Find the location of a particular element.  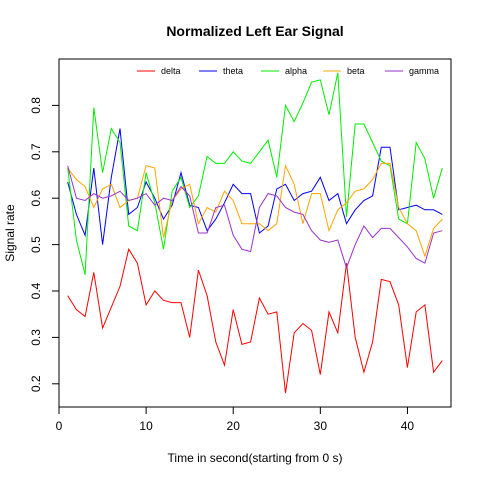

y-tick-label: 0.3 is located at coordinates (36, 337).